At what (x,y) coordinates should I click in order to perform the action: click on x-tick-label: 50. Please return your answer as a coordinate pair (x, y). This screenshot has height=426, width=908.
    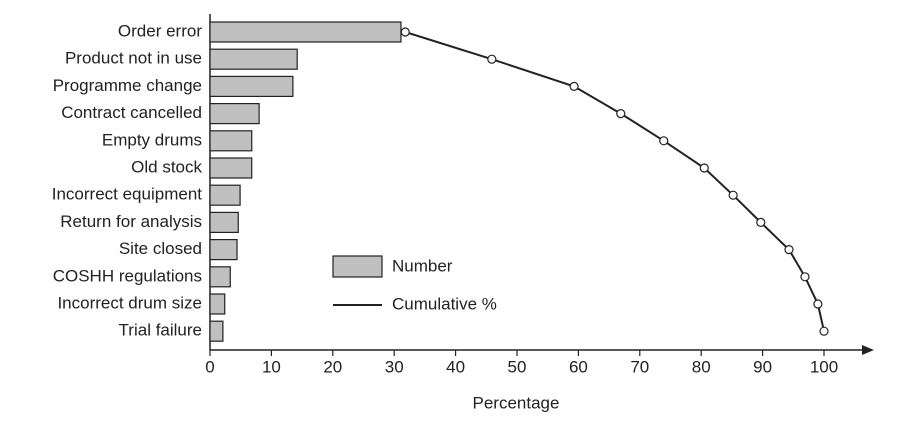
    Looking at the image, I should click on (517, 366).